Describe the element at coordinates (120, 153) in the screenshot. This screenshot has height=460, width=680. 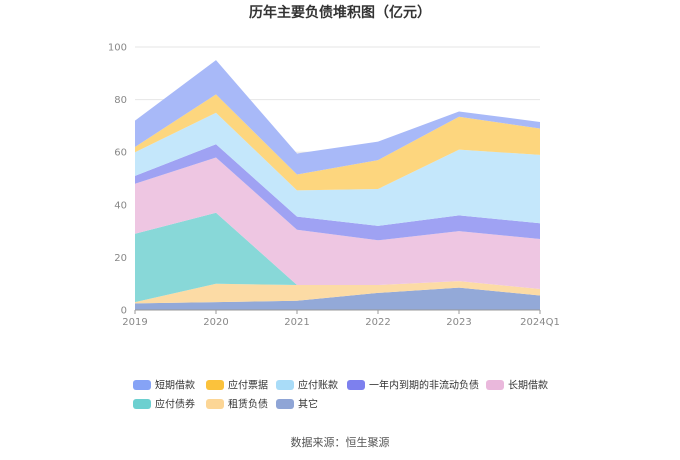
I see `y-tick-label: 60` at that location.